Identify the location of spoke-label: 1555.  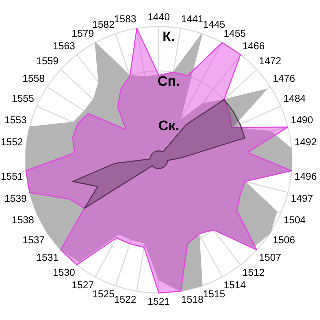
(23, 100).